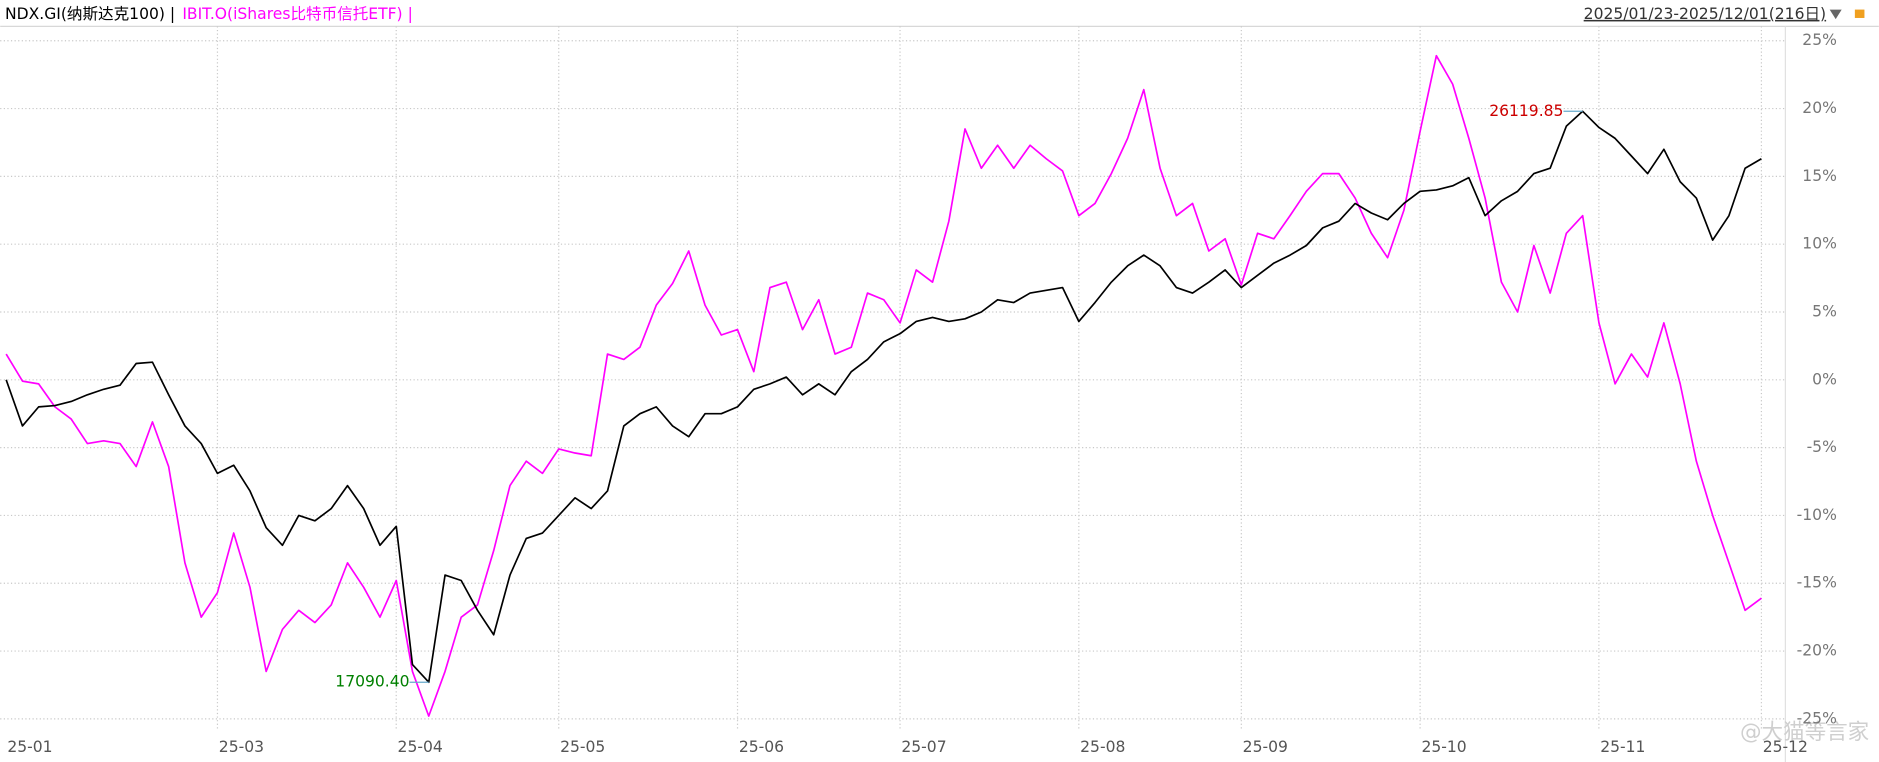 This screenshot has height=762, width=1879. Describe the element at coordinates (582, 747) in the screenshot. I see `x-tick-label: 25-05` at that location.